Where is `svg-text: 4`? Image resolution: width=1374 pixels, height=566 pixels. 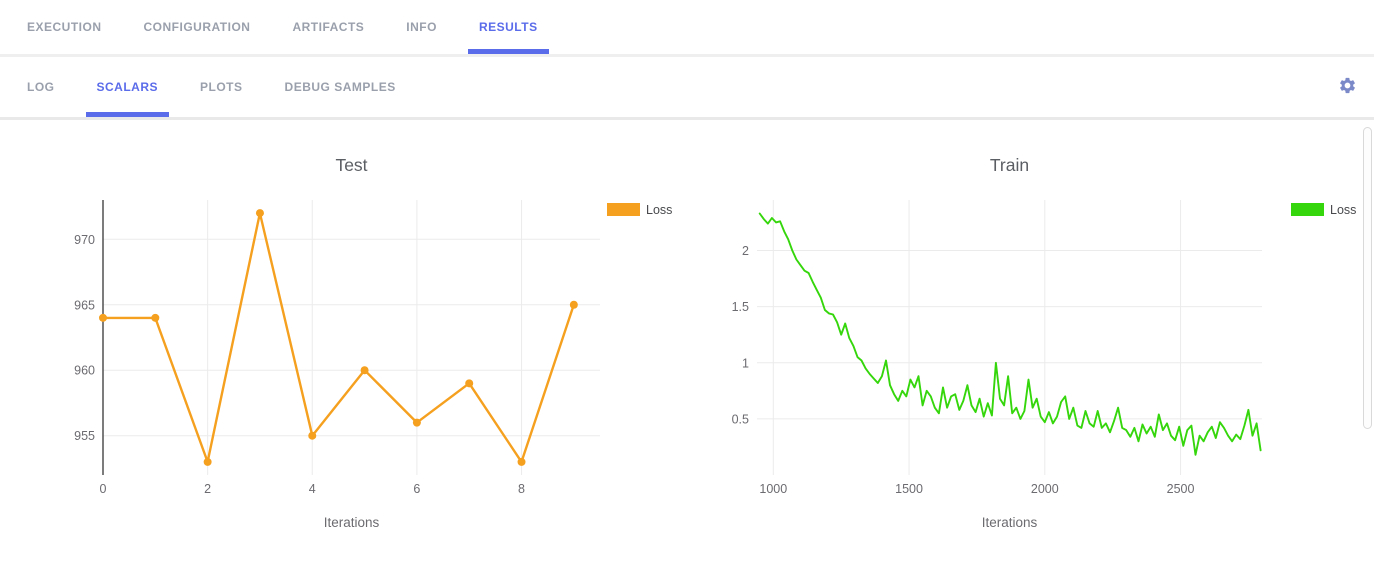 svg-text: 4 is located at coordinates (312, 489).